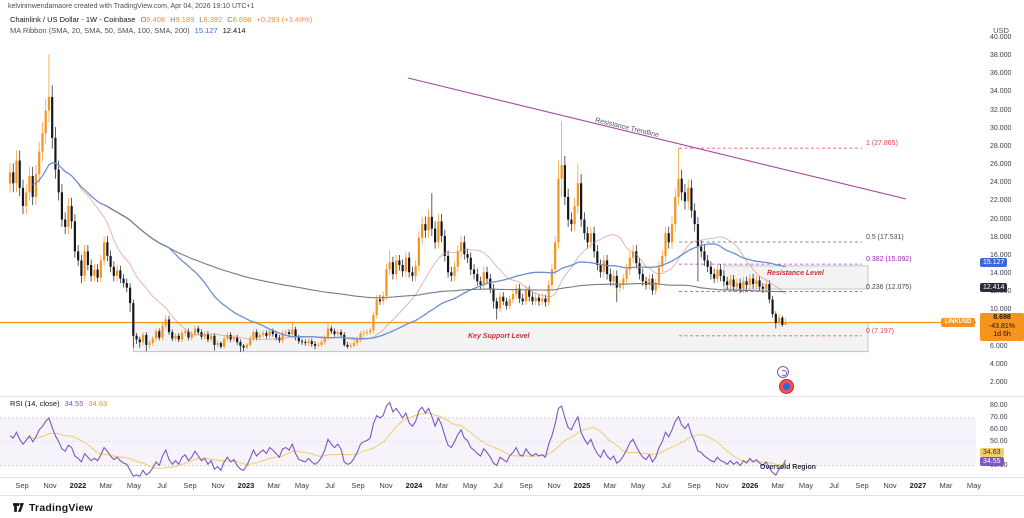 Image resolution: width=1024 pixels, height=518 pixels. I want to click on tradingview-logo-icon, so click(18, 507).